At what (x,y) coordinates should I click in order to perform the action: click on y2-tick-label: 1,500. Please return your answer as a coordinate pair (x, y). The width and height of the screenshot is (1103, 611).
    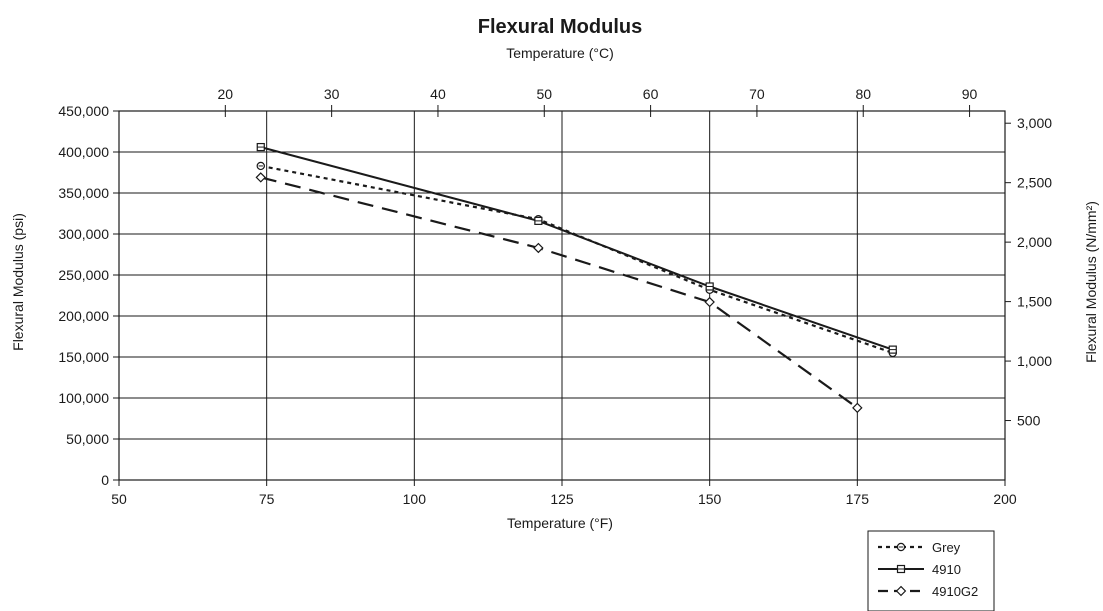
    Looking at the image, I should click on (1034, 302).